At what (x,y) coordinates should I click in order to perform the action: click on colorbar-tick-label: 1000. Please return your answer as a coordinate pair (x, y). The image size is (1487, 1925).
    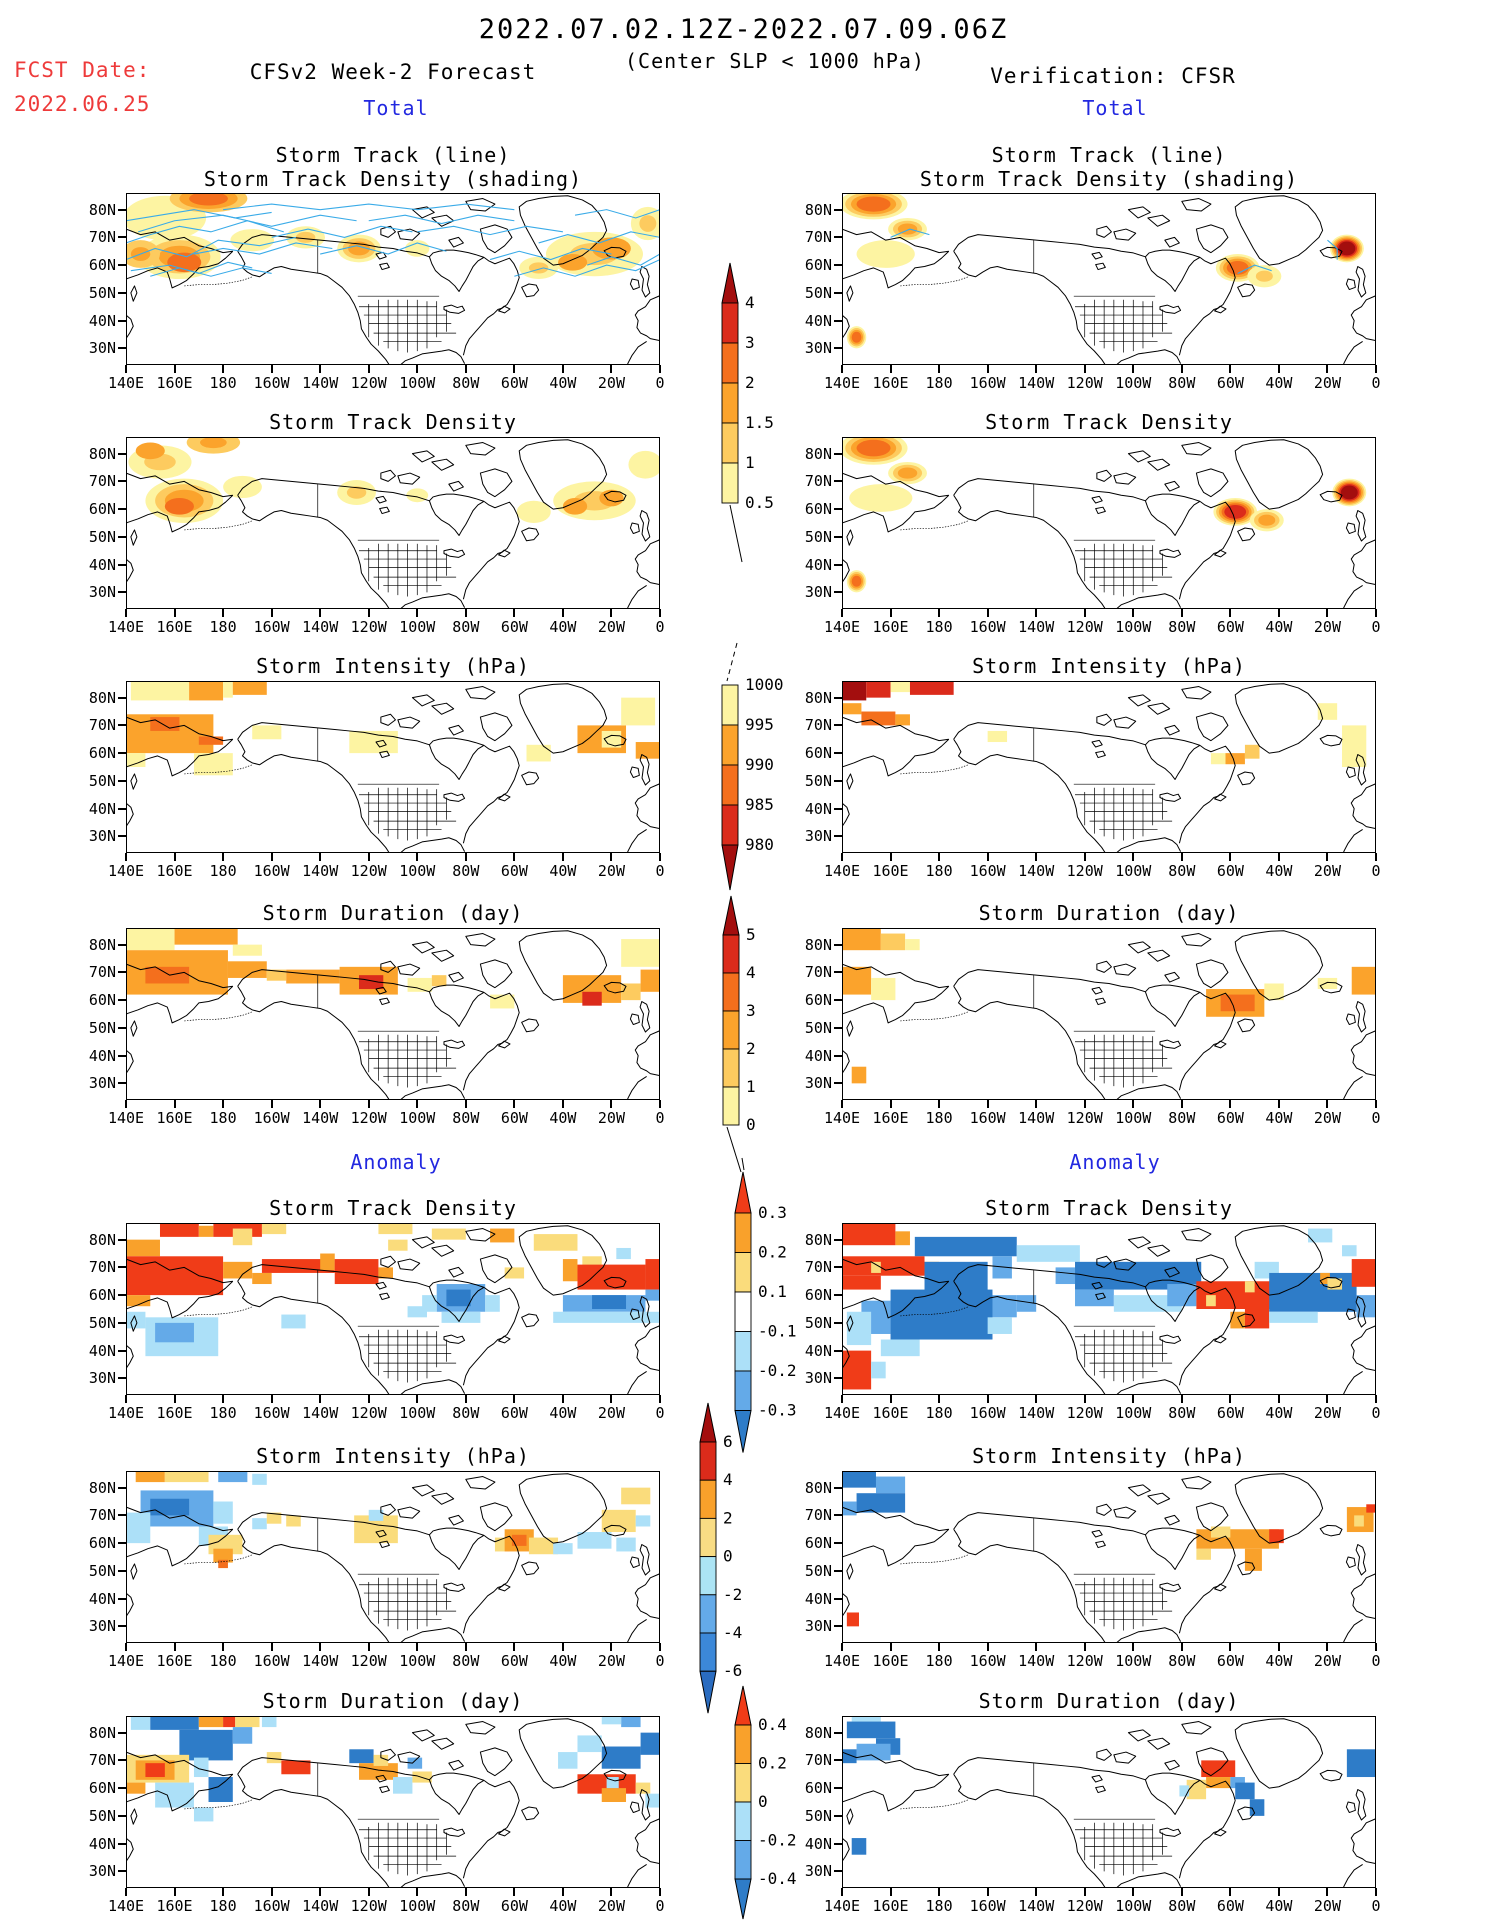
    Looking at the image, I should click on (764, 684).